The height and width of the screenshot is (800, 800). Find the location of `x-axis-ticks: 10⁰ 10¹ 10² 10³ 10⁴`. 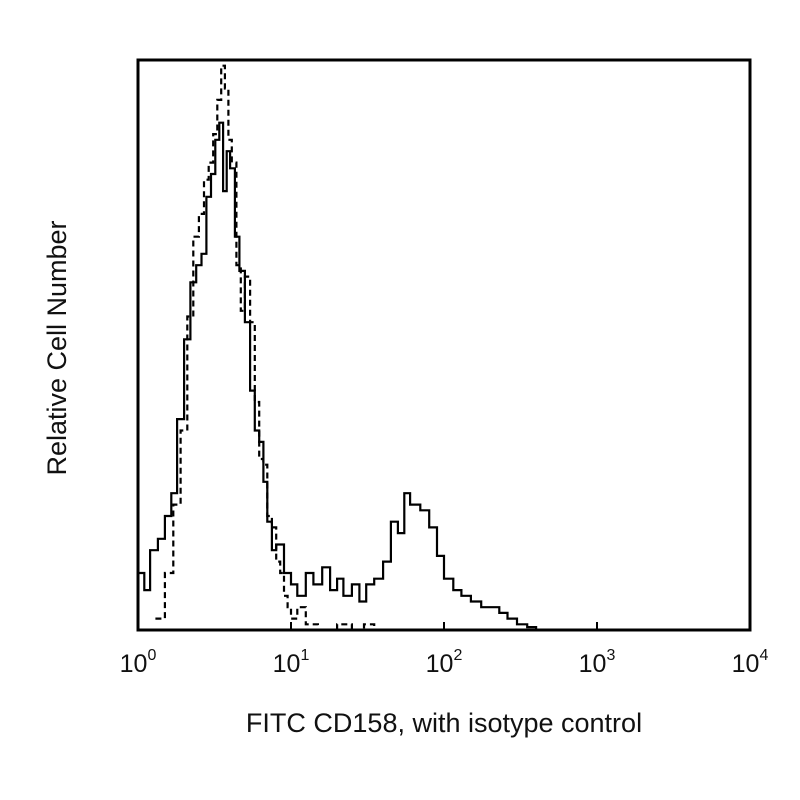

x-axis-ticks: 10⁰ 10¹ 10² 10³ 10⁴ is located at coordinates (444, 650).